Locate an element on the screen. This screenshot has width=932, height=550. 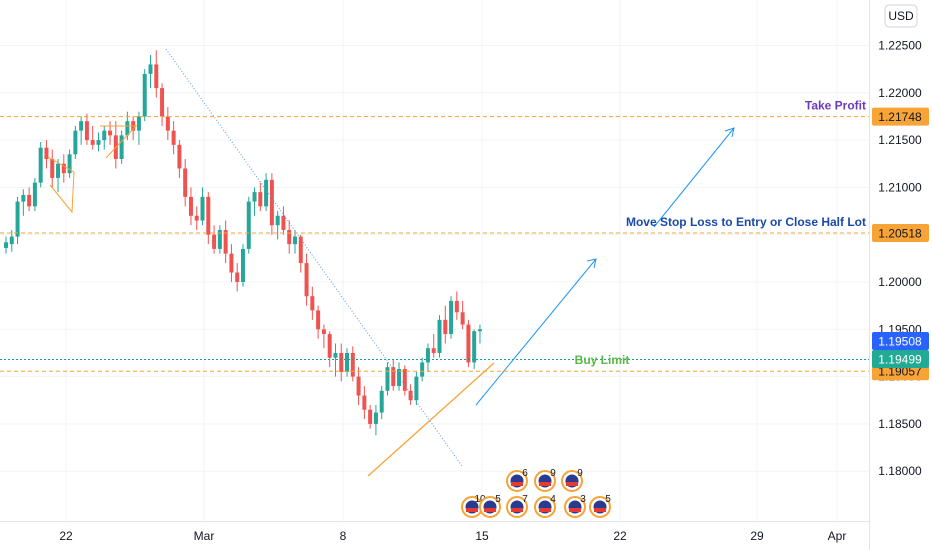
currency-button-label: USD is located at coordinates (901, 16).